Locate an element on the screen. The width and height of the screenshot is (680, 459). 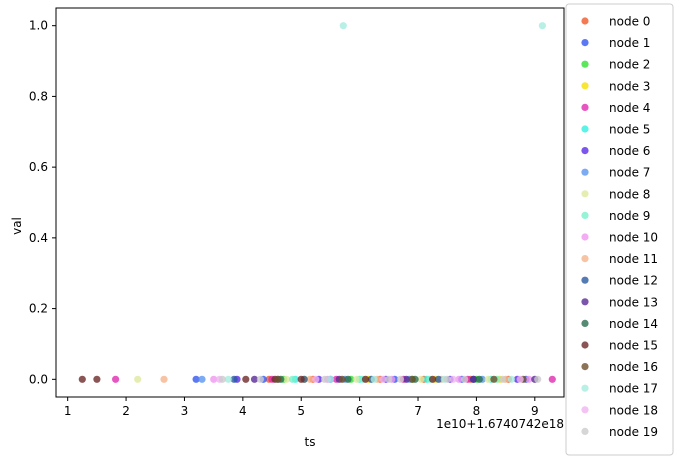
legend-item: node 13 is located at coordinates (619, 302).